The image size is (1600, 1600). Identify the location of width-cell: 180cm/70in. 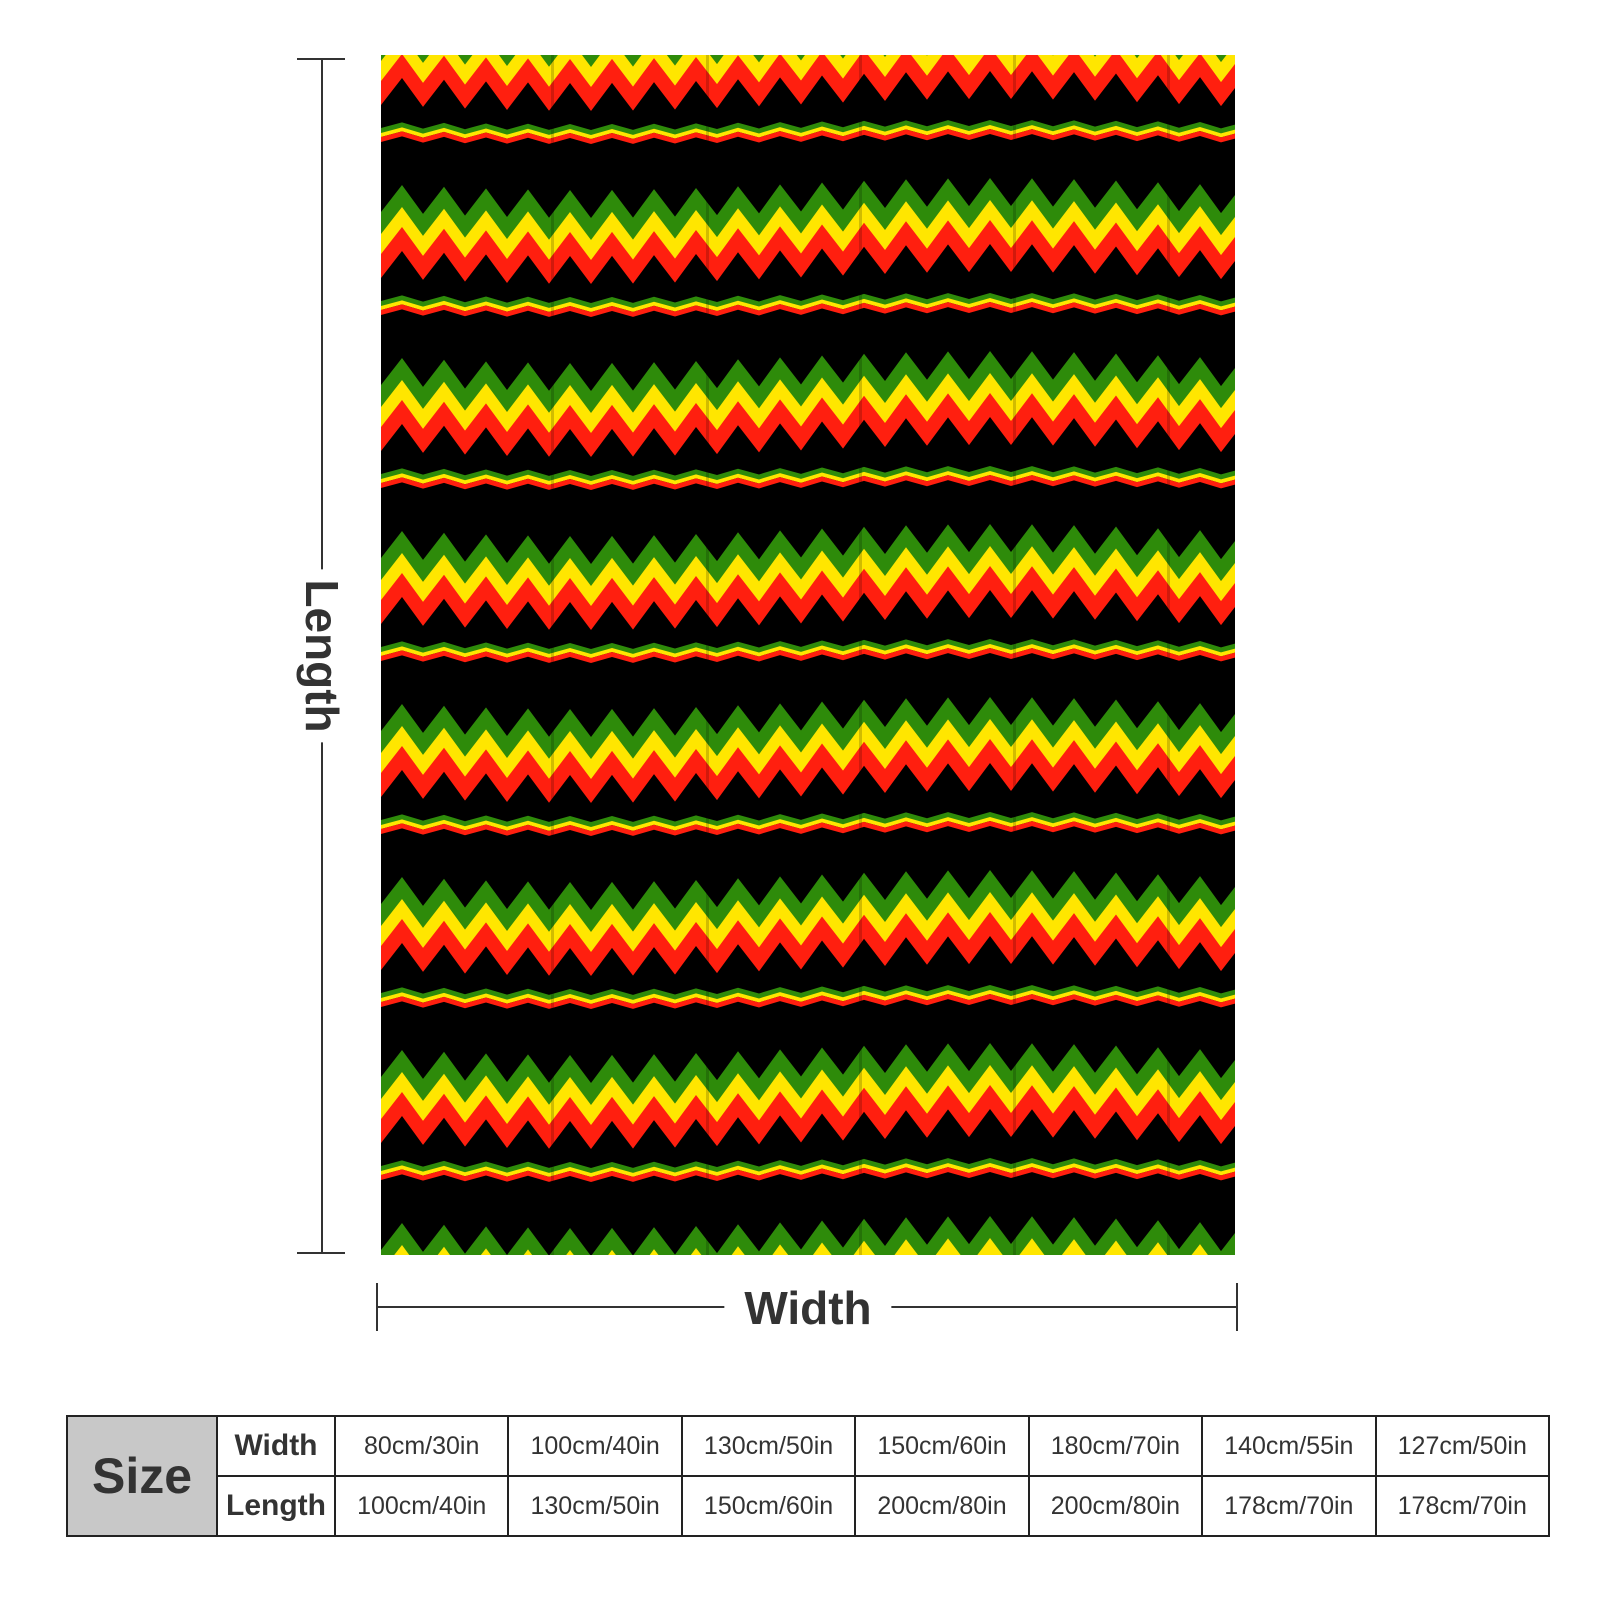
(1115, 1446).